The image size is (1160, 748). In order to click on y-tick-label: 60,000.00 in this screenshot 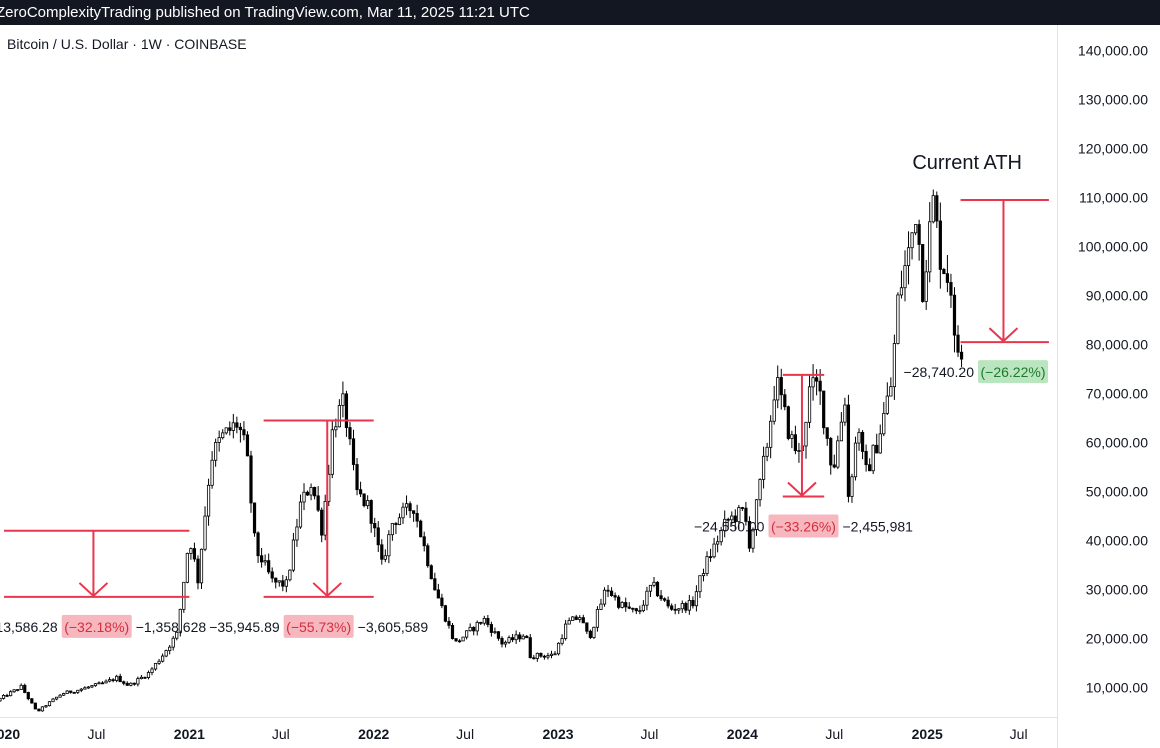, I will do `click(1117, 443)`.